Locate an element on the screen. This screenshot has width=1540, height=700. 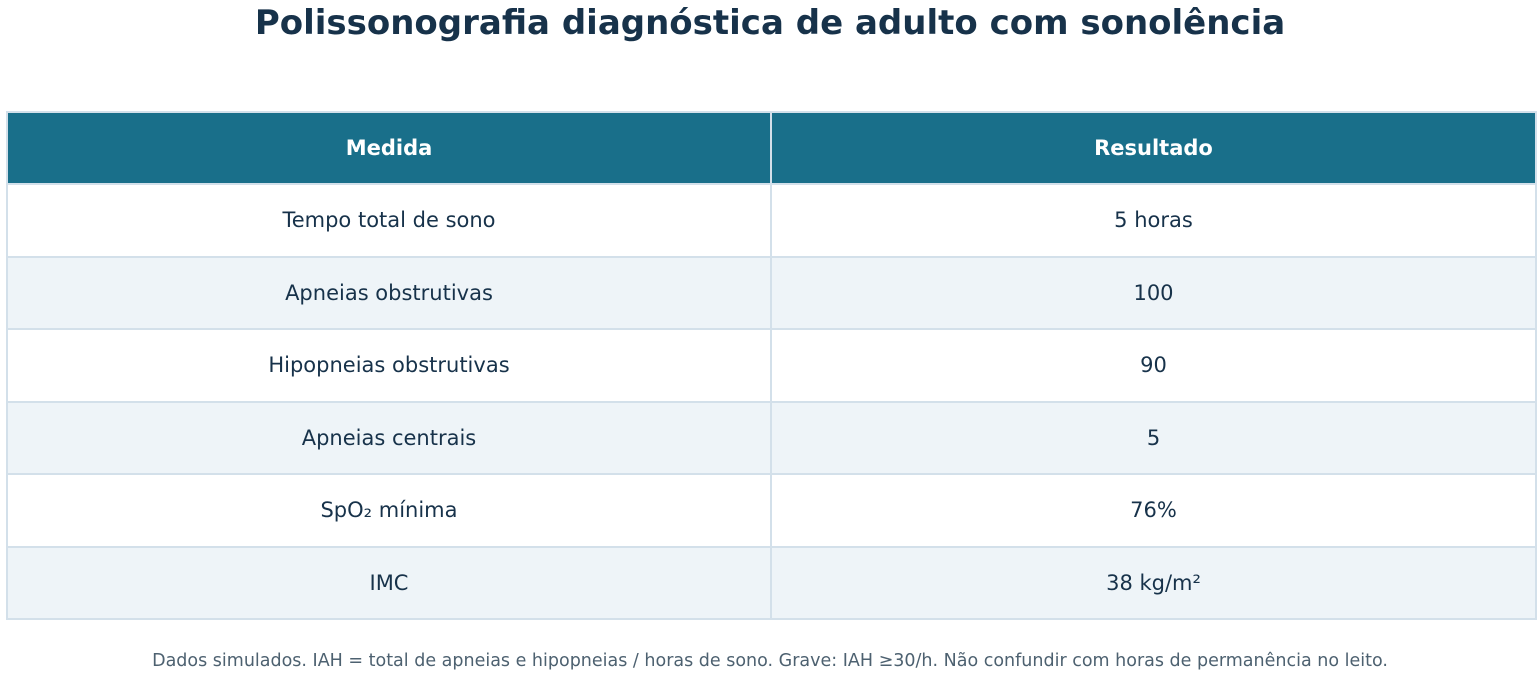
cell-result: 38 kg/m² is located at coordinates (1153, 582).